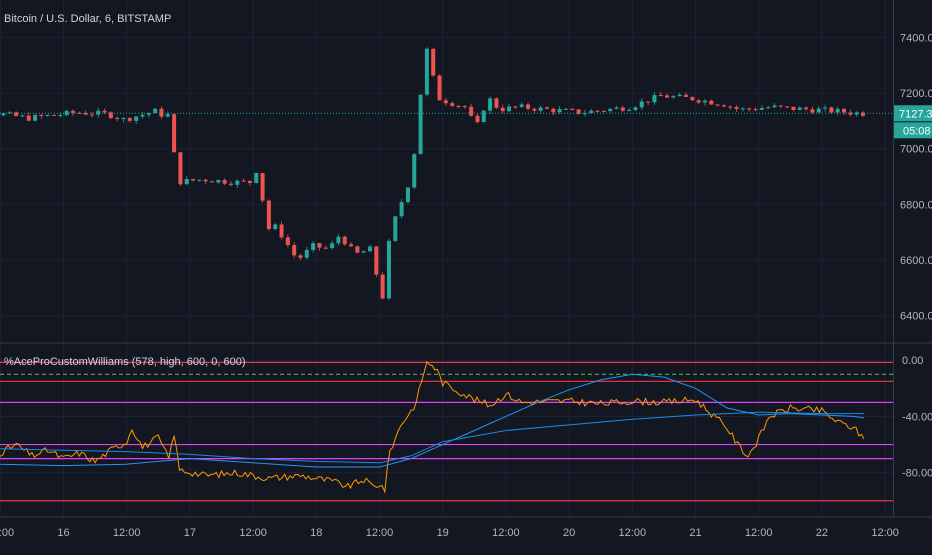 The width and height of the screenshot is (932, 555). I want to click on x-tick-label: 16, so click(63, 533).